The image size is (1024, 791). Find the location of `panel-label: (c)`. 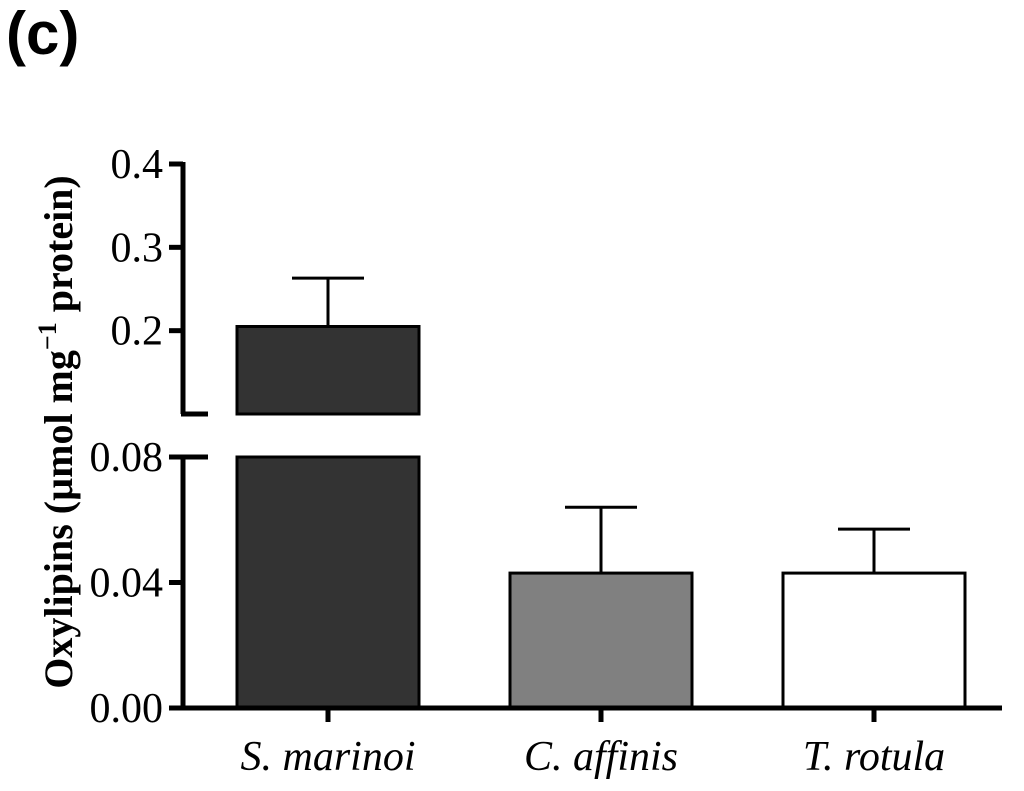

panel-label: (c) is located at coordinates (43, 33).